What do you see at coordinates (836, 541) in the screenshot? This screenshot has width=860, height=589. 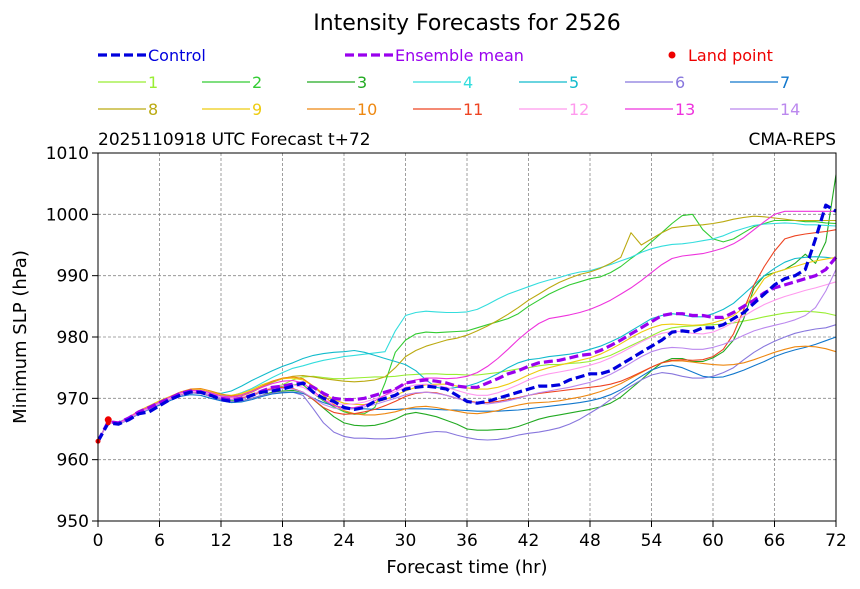 I see `x-tick-label: 72` at bounding box center [836, 541].